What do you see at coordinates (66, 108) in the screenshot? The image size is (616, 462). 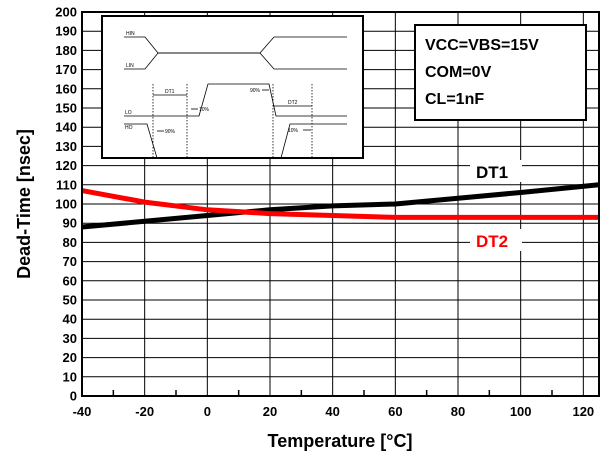 I see `y-tick-label: 150` at bounding box center [66, 108].